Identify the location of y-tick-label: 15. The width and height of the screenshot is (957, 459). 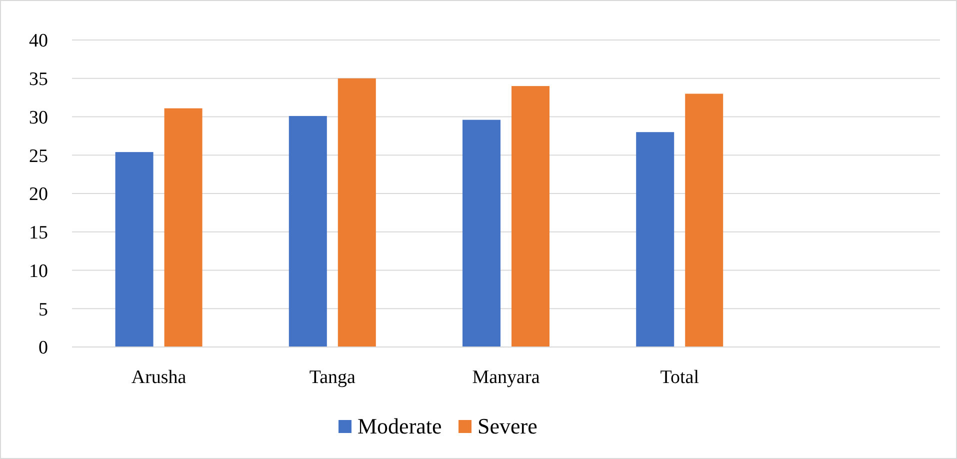
(38, 233).